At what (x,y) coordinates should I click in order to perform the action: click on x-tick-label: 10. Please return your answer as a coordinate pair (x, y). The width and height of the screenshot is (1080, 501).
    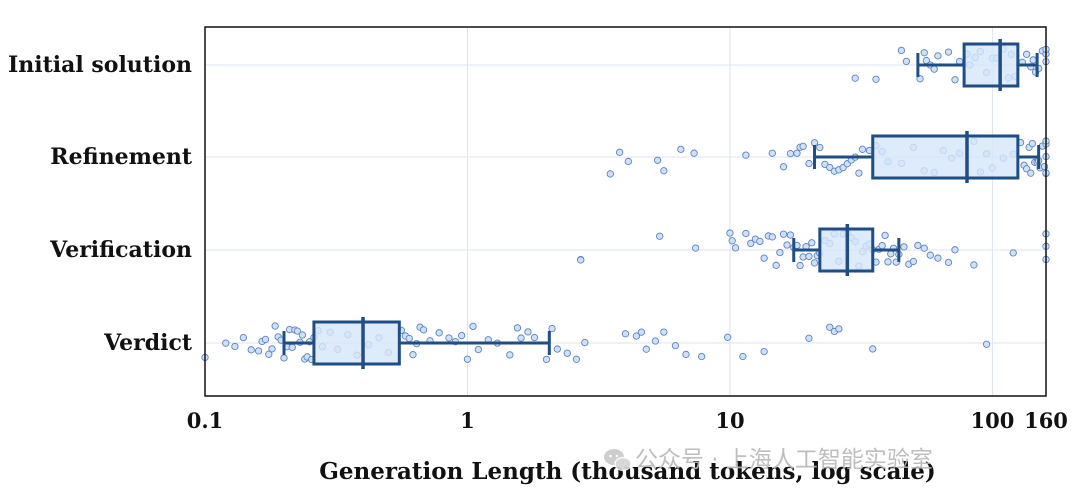
    Looking at the image, I should click on (729, 420).